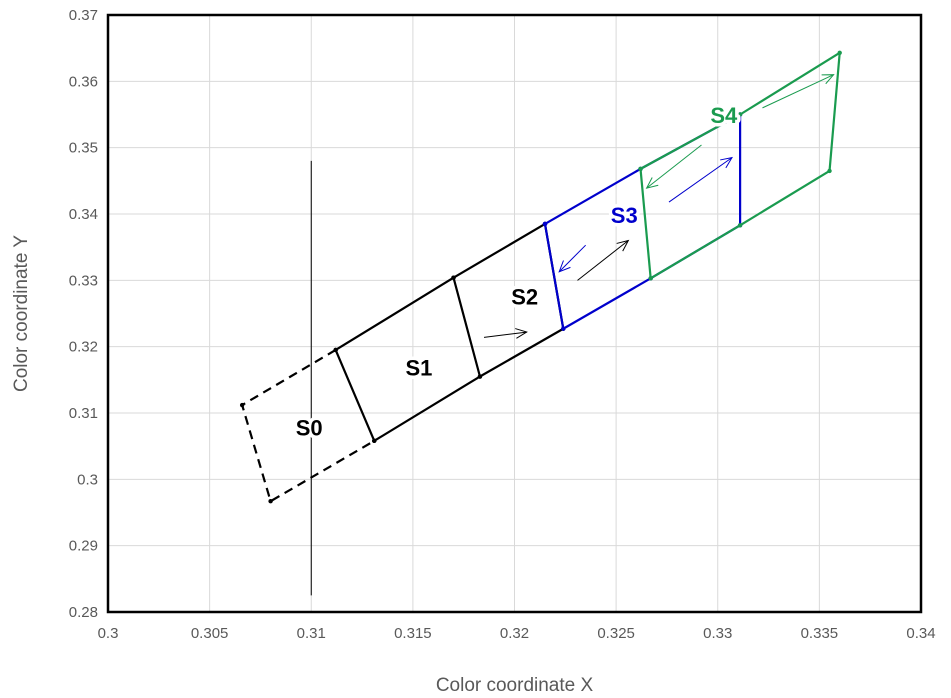 Image resolution: width=951 pixels, height=698 pixels. Describe the element at coordinates (311, 633) in the screenshot. I see `x-tick-label: 0.31` at that location.